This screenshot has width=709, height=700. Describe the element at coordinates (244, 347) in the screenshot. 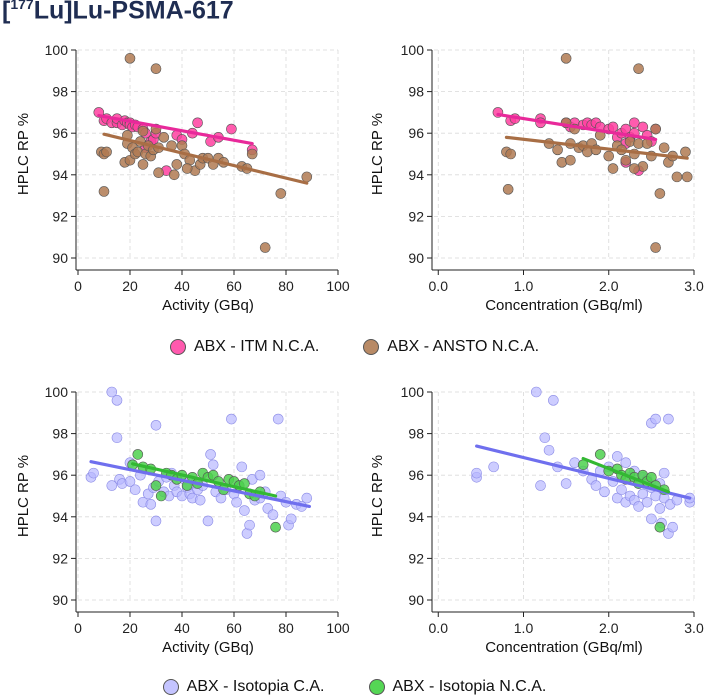

I see `legend-item-itm: ABX - ITM N.C.A.` at that location.